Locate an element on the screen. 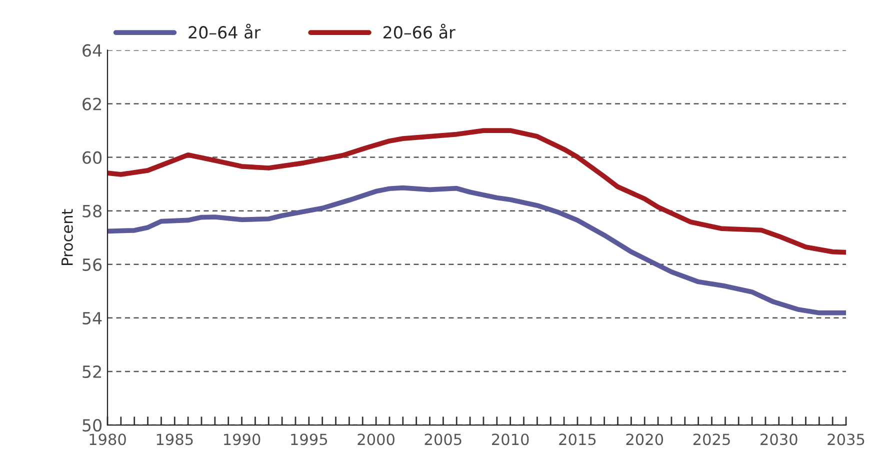  y-tick-label: 56 is located at coordinates (92, 264).